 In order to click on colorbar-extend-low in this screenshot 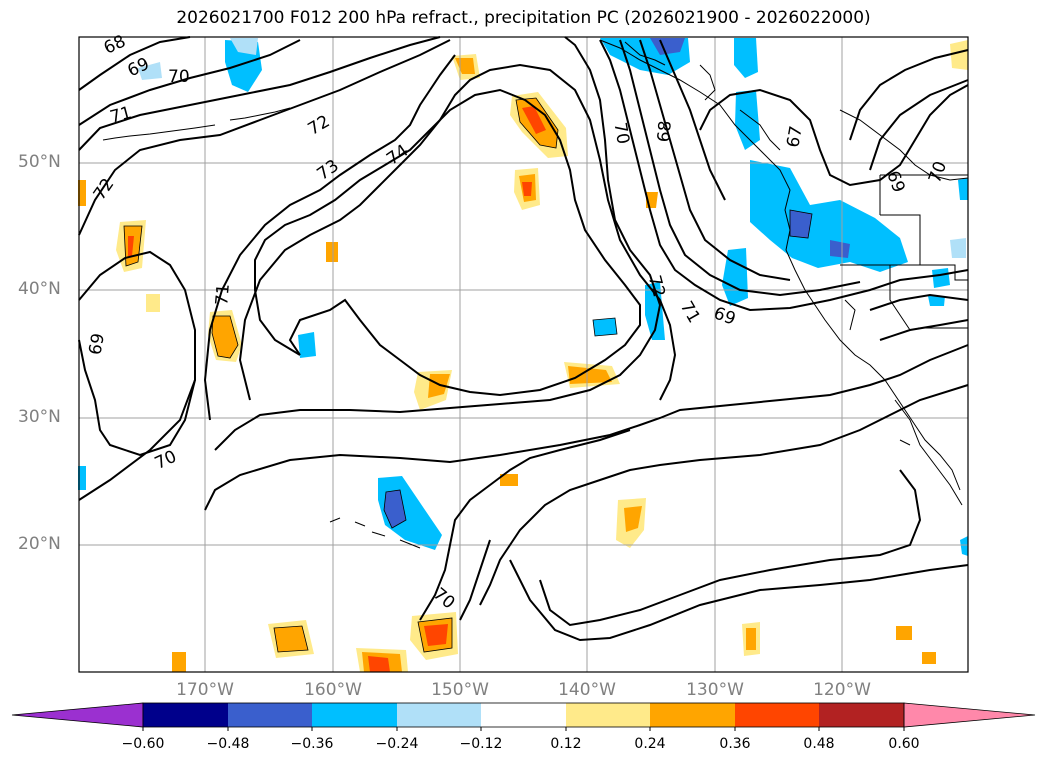, I will do `click(77, 715)`.